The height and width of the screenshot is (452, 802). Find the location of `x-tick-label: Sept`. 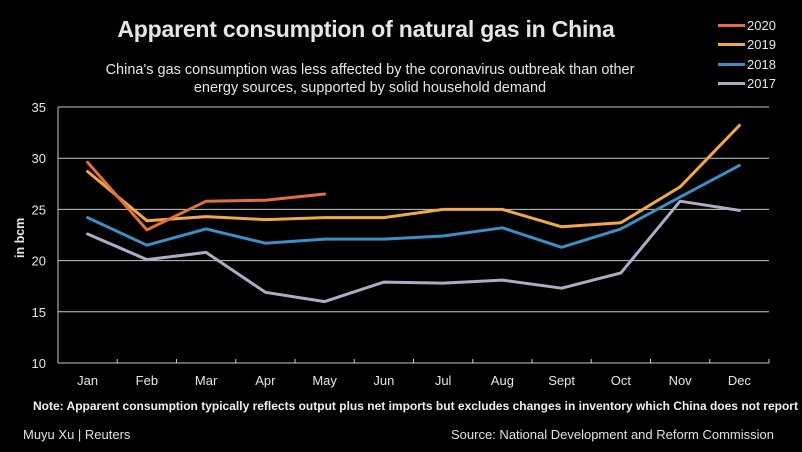

x-tick-label: Sept is located at coordinates (561, 380).